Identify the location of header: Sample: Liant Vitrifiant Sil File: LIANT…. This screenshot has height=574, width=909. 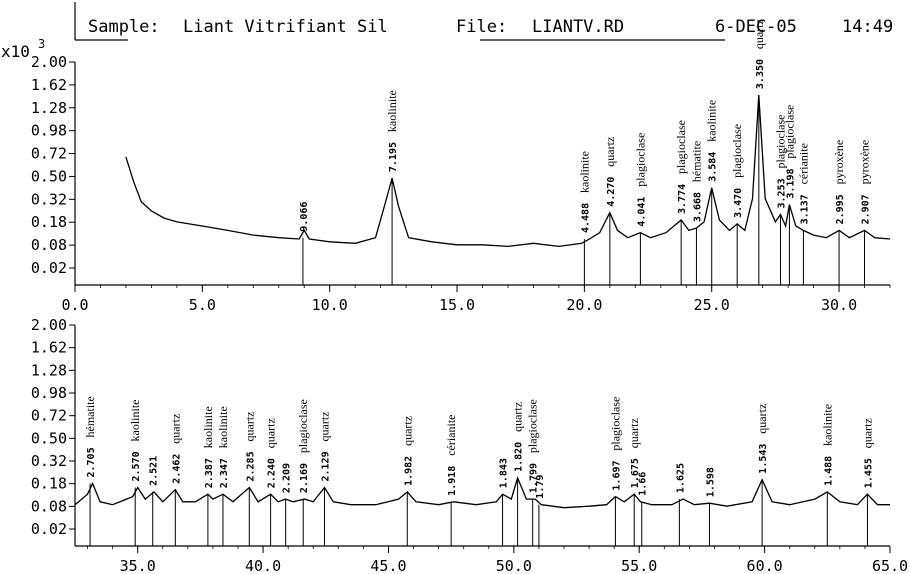
(483, 21).